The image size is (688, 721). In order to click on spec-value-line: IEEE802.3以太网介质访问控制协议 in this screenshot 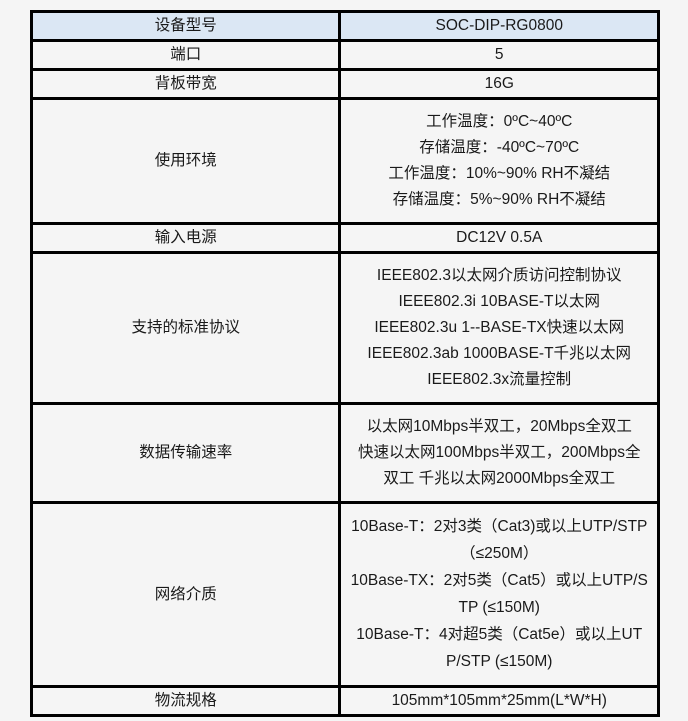, I will do `click(499, 275)`.